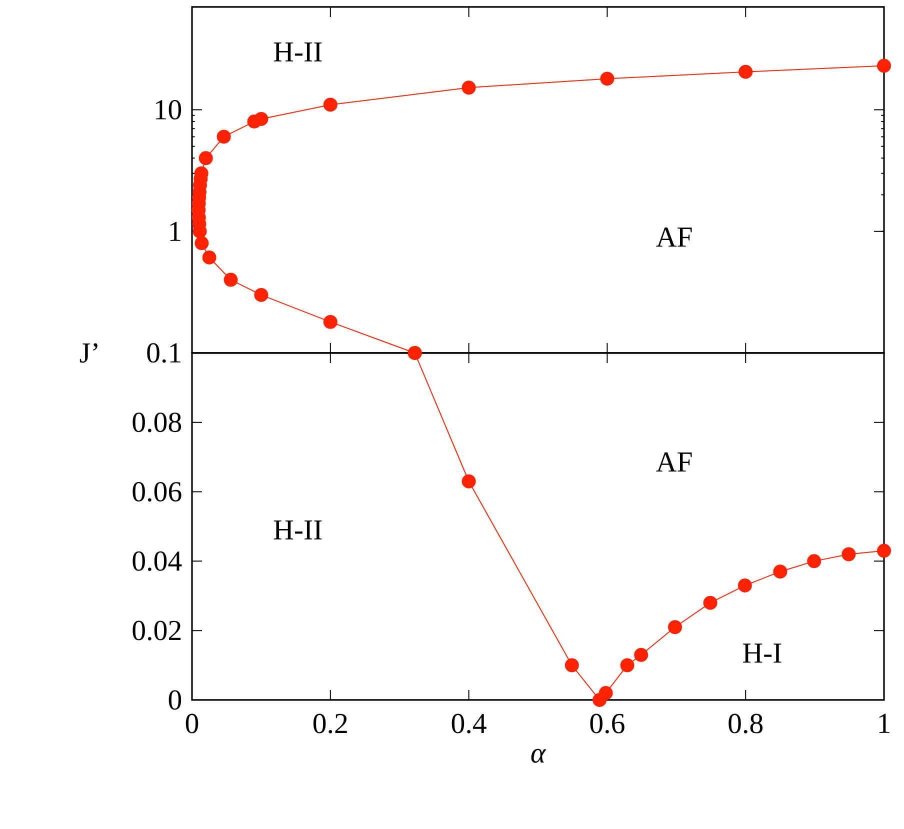 This screenshot has width=904, height=829. Describe the element at coordinates (469, 724) in the screenshot. I see `x-tick-label: 0.4` at that location.